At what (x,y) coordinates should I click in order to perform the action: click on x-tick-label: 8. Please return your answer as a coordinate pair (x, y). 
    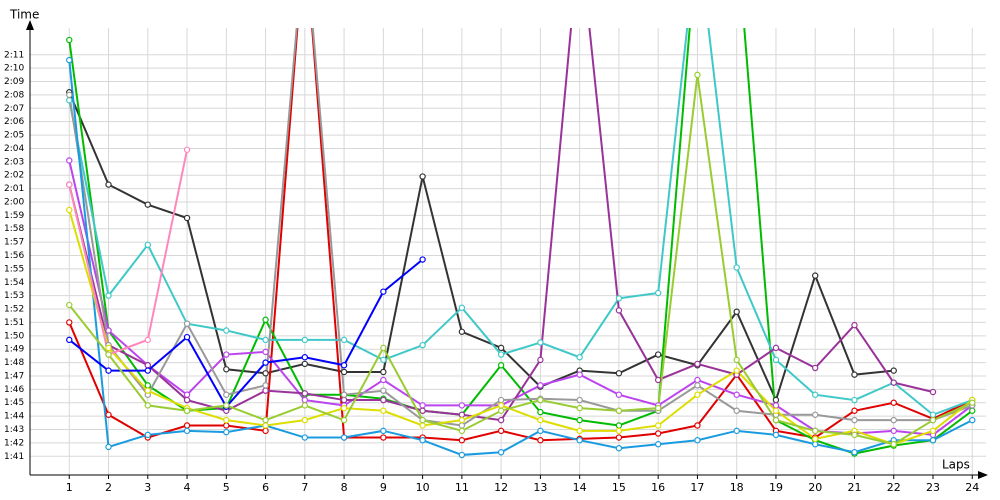
    Looking at the image, I should click on (344, 487).